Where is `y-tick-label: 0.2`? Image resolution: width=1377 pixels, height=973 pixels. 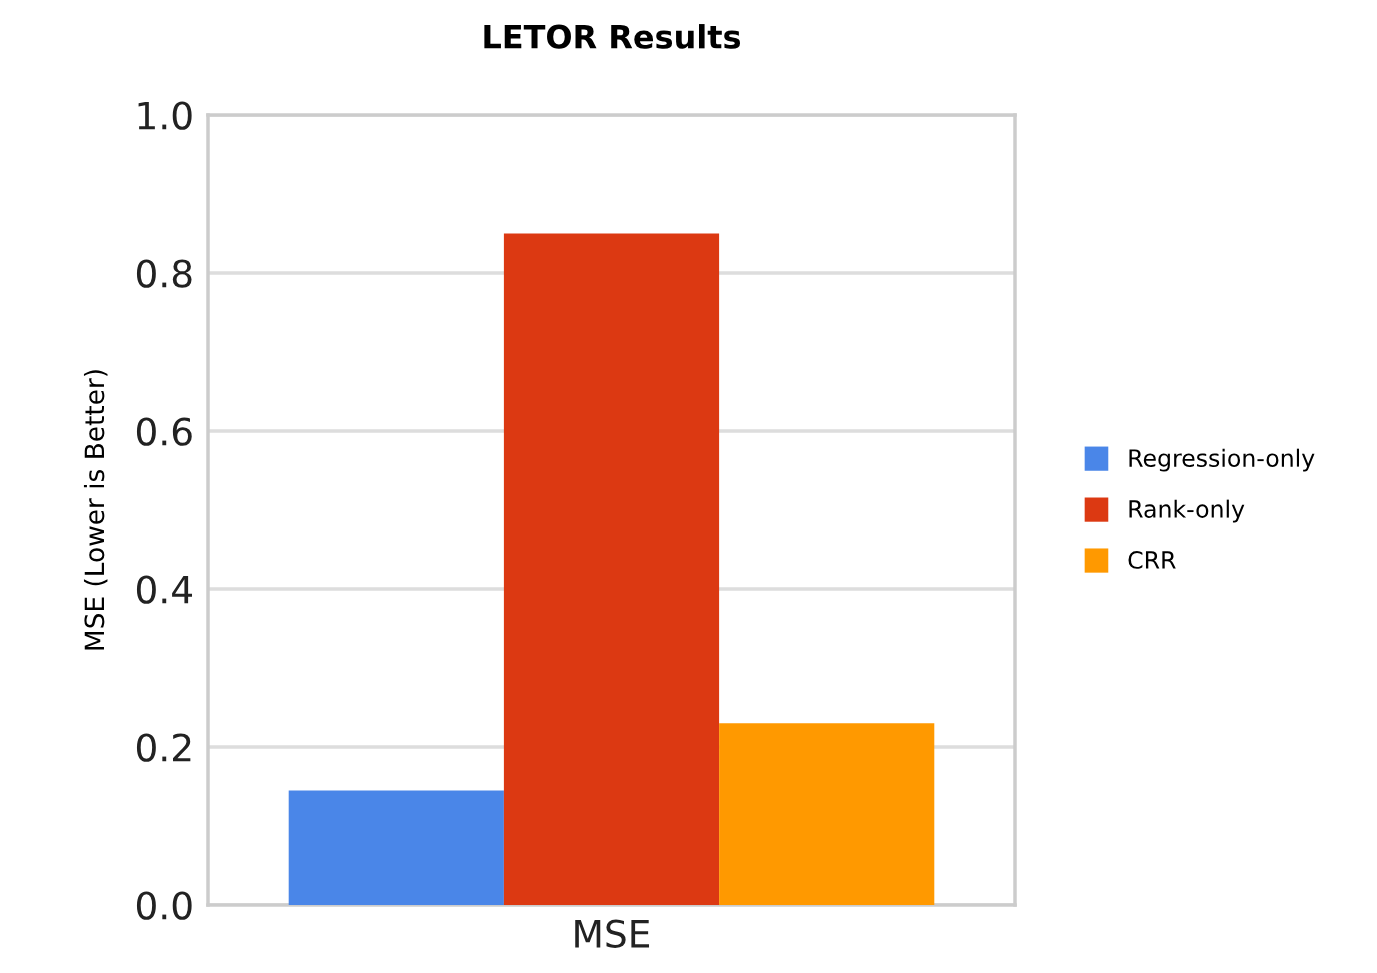
y-tick-label: 0.2 is located at coordinates (163, 747).